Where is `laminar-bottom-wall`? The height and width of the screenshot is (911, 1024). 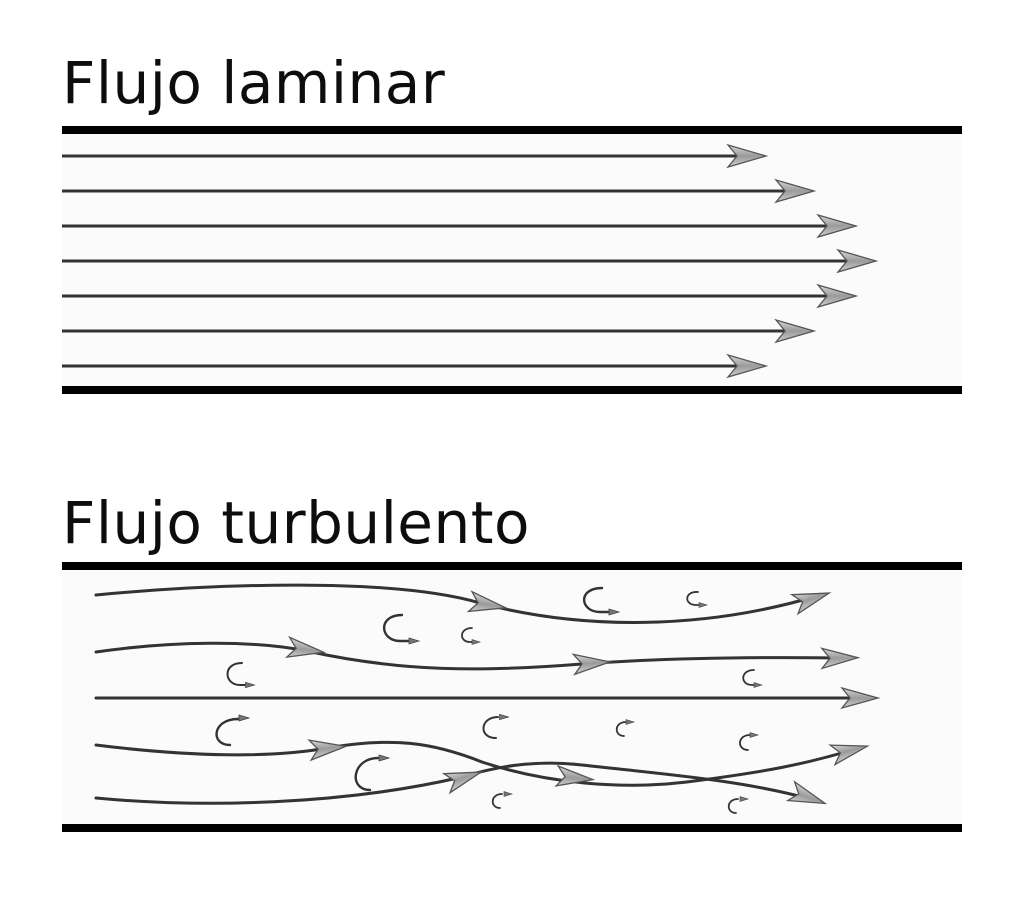
laminar-bottom-wall is located at coordinates (512, 390).